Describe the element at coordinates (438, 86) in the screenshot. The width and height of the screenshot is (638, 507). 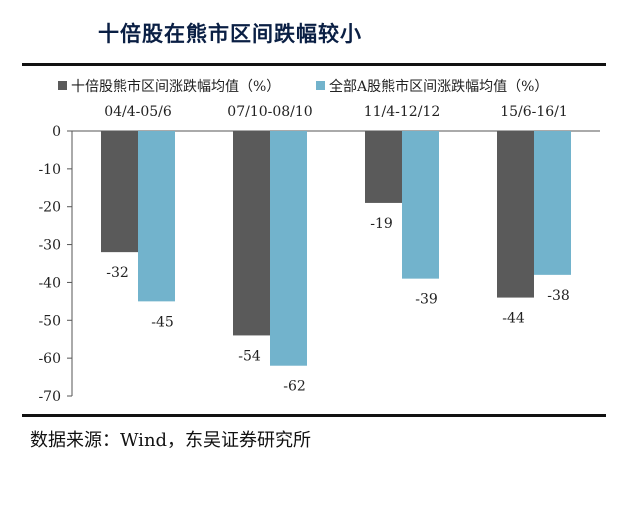
I see `legend-label-2: 全部A股熊市区间涨跌幅均值（%）` at that location.